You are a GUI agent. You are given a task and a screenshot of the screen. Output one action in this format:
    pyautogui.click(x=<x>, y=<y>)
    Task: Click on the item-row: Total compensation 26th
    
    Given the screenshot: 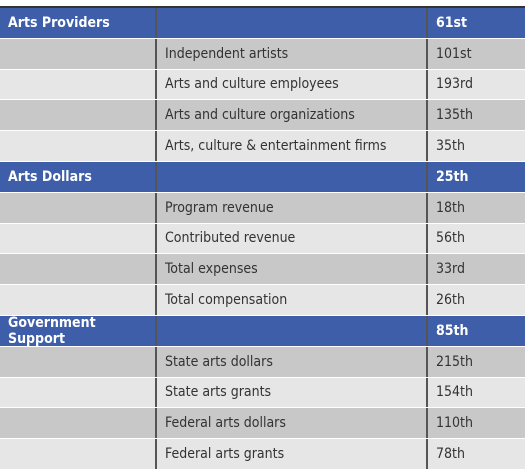 What is the action you would take?
    pyautogui.click(x=262, y=300)
    